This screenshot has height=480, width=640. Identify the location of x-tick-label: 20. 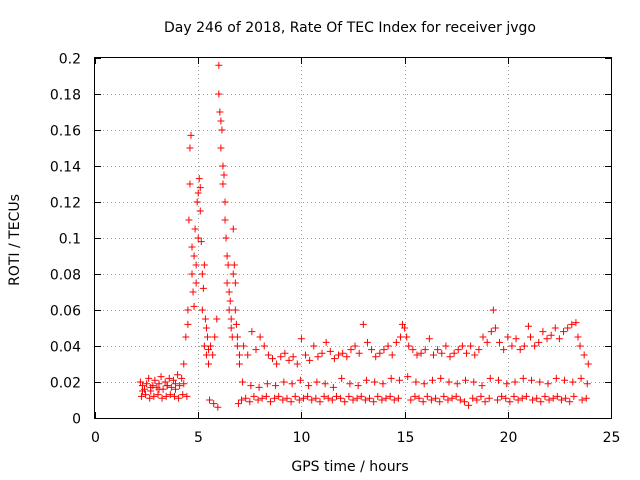
(509, 438).